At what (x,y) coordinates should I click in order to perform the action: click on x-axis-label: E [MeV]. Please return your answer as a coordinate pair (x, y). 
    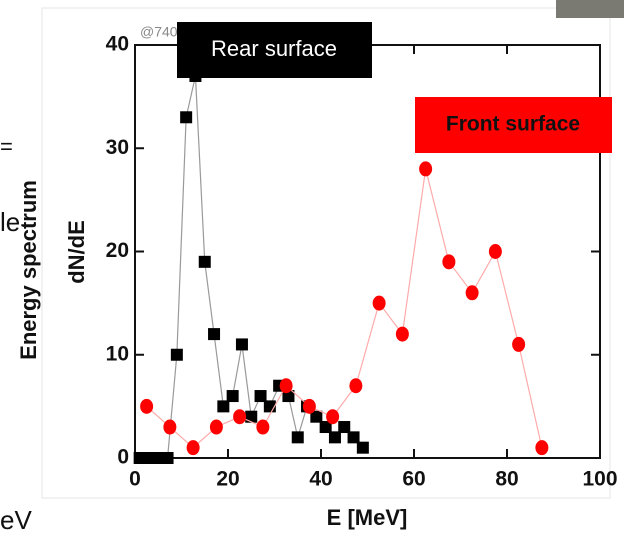
    Looking at the image, I should click on (367, 517).